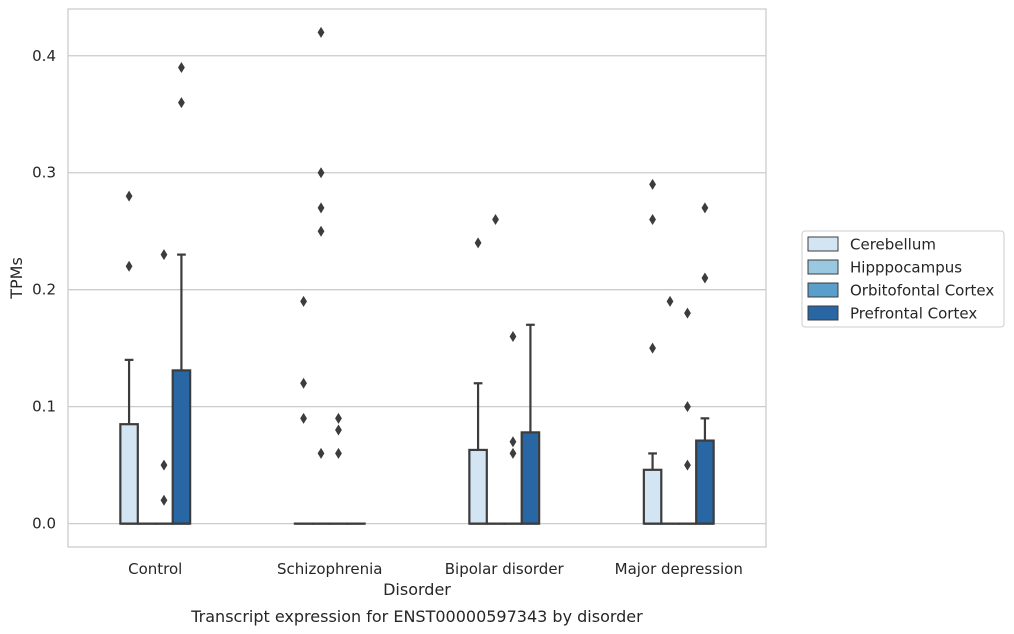  Describe the element at coordinates (16, 278) in the screenshot. I see `y-axis-title: TPMs` at that location.